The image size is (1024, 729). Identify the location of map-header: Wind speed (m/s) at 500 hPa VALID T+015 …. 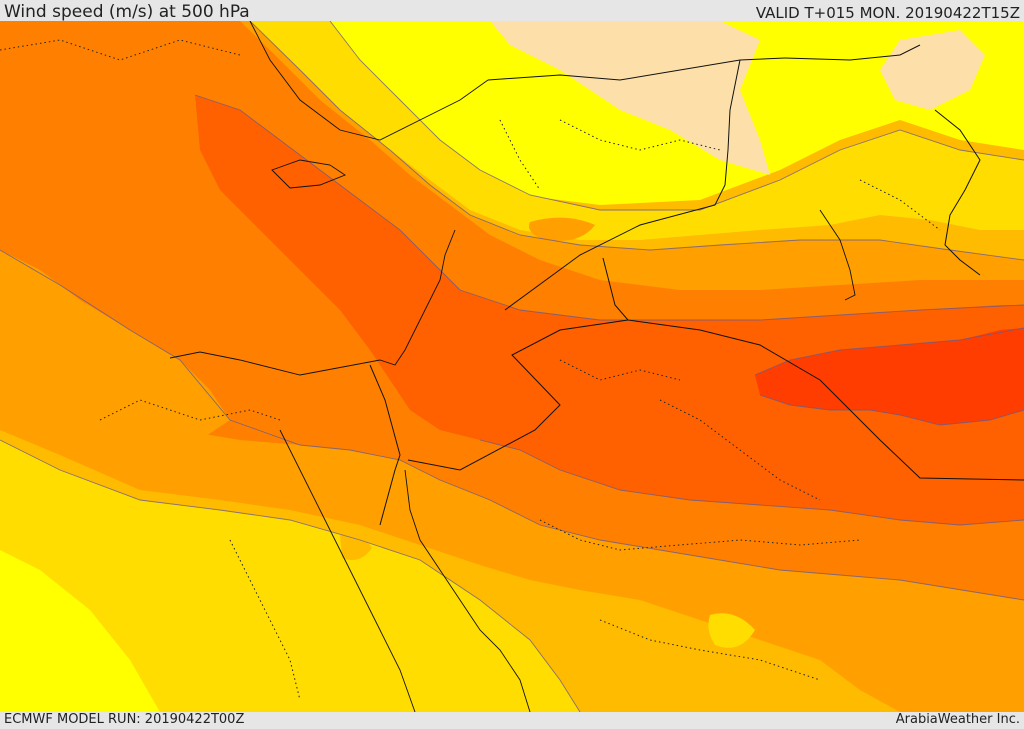
(512, 11).